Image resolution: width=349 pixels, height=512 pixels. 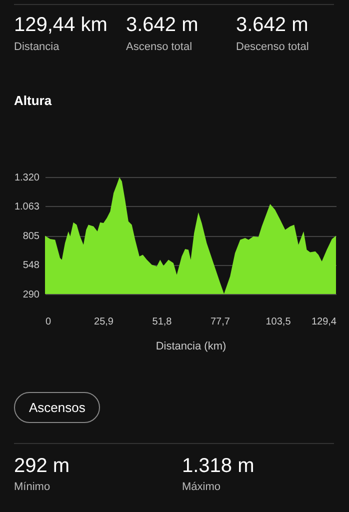 I want to click on x-tick-label: 77,7, so click(x=220, y=322).